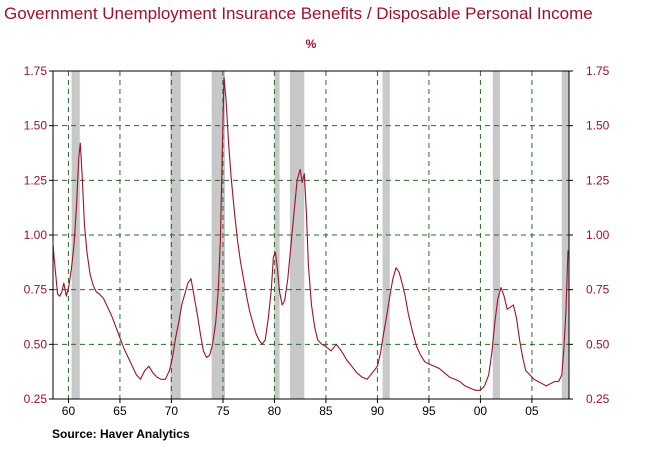  Describe the element at coordinates (69, 411) in the screenshot. I see `x-tick-label: 60` at that location.